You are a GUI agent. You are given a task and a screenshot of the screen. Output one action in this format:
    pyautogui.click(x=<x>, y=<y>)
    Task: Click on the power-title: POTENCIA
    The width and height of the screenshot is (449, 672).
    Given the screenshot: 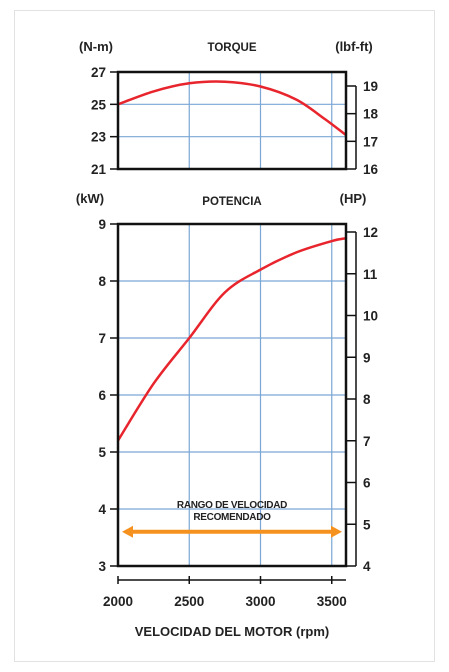 What is the action you would take?
    pyautogui.click(x=231, y=202)
    